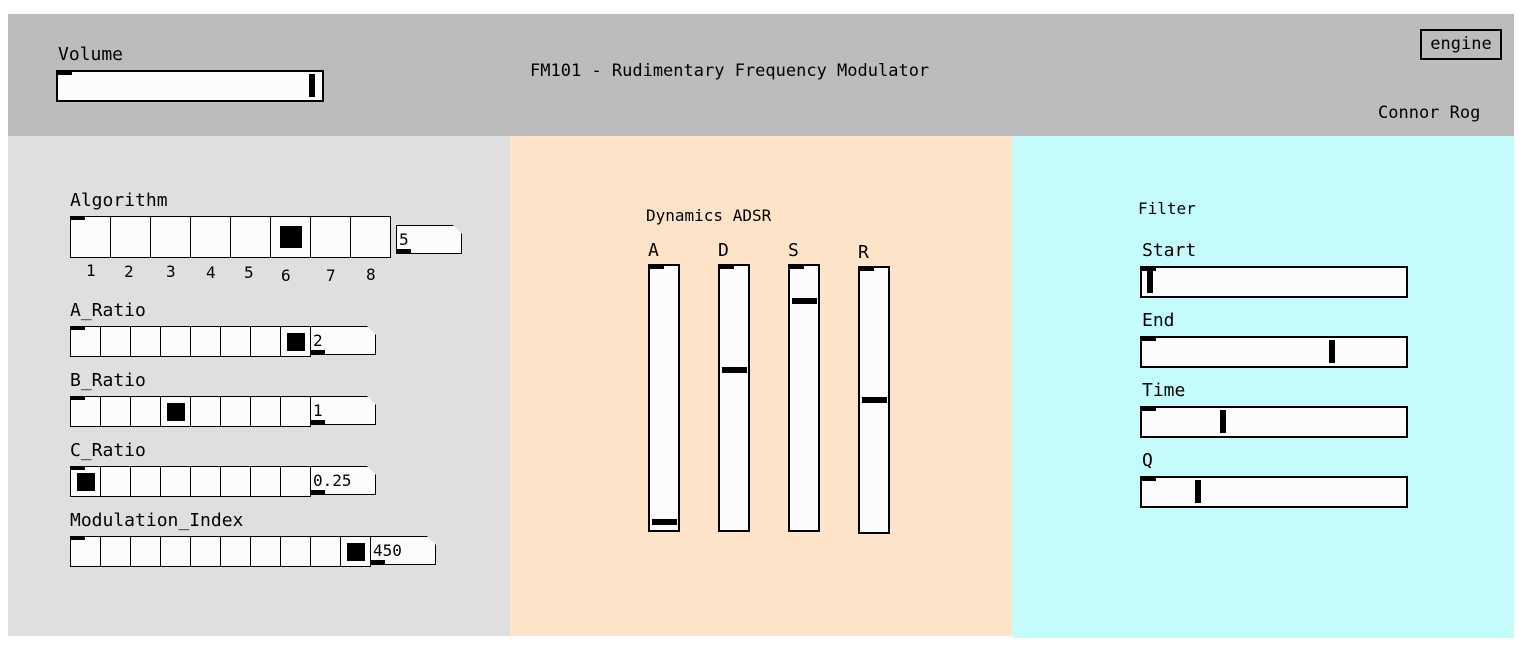  Describe the element at coordinates (734, 370) in the screenshot. I see `decay-slider-knob` at that location.